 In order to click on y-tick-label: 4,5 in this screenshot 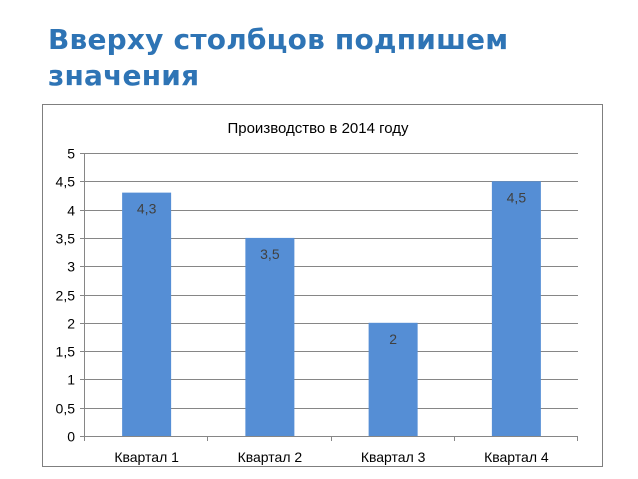, I will do `click(66, 182)`.